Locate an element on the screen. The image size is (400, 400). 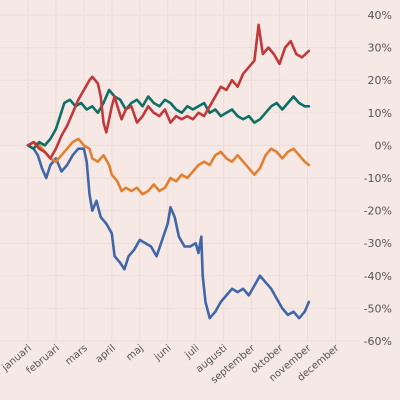
y-tick-label: 30% is located at coordinates (380, 48).